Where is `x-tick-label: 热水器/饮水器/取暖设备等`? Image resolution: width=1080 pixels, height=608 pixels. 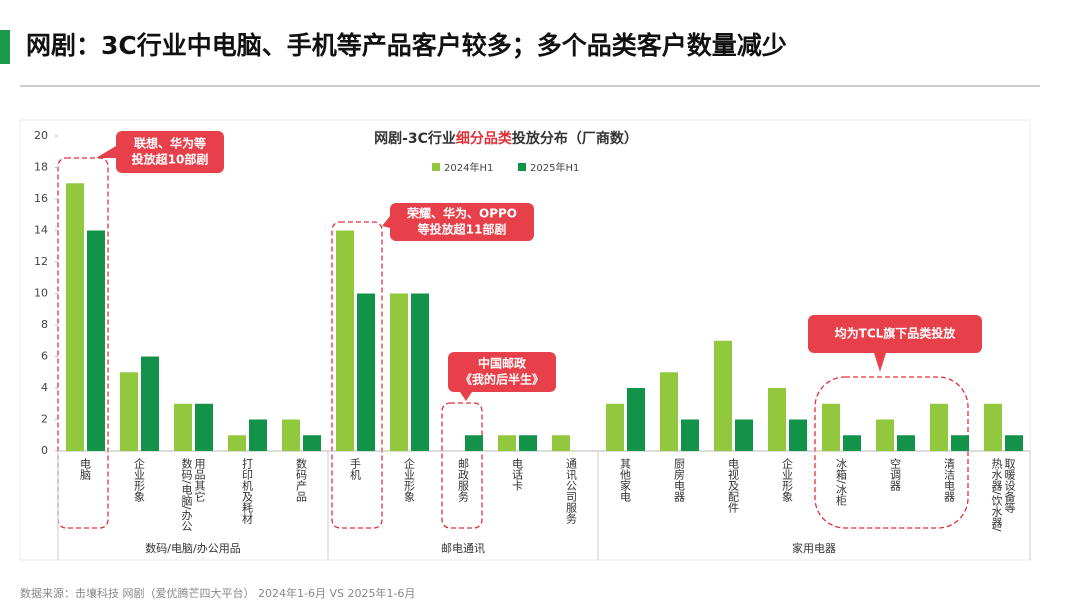
x-tick-label: 热水器/饮水器/取暖设备等 is located at coordinates (1003, 495).